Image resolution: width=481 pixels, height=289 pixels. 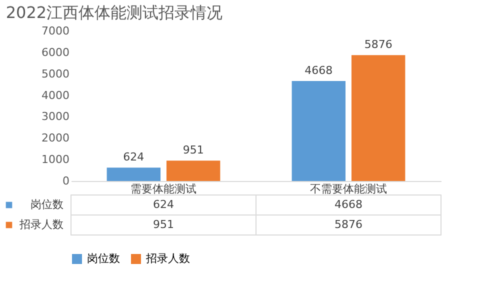 What do you see at coordinates (163, 224) in the screenshot?
I see `data-label: 951` at bounding box center [163, 224].